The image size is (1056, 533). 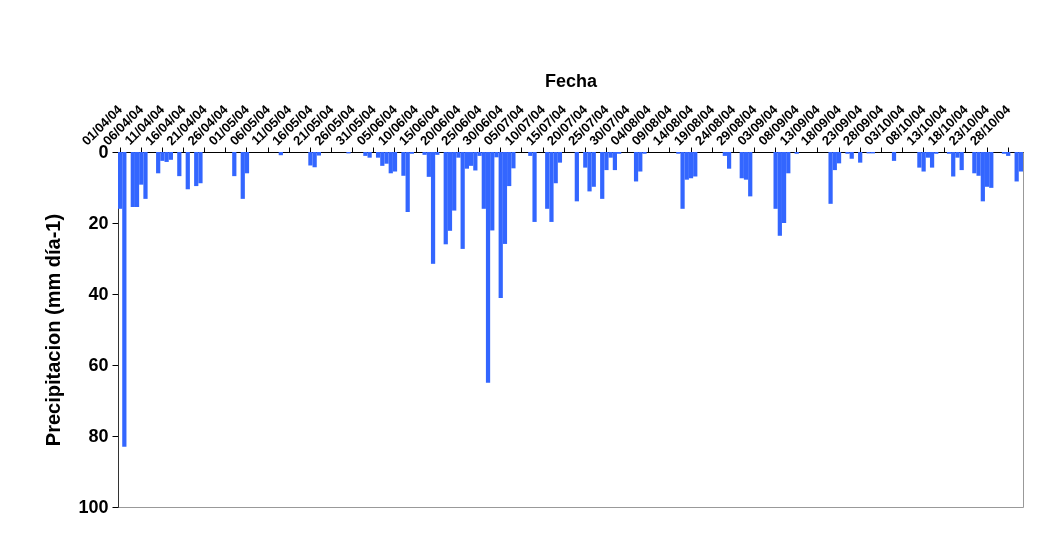 What do you see at coordinates (571, 81) in the screenshot?
I see `x-axis-title: Fecha` at bounding box center [571, 81].